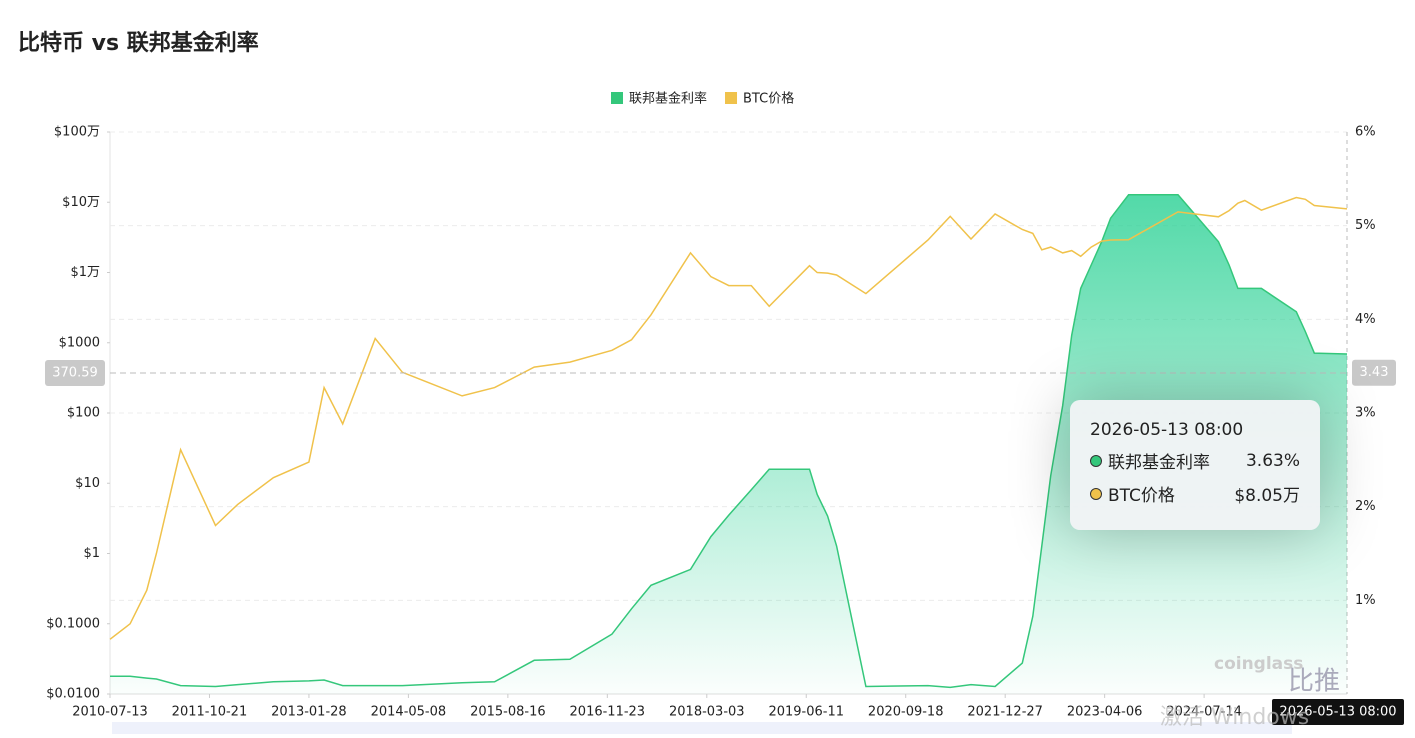 This screenshot has width=1415, height=738. I want to click on tooltip-title: 2026-05-13 08:00, so click(1167, 430).